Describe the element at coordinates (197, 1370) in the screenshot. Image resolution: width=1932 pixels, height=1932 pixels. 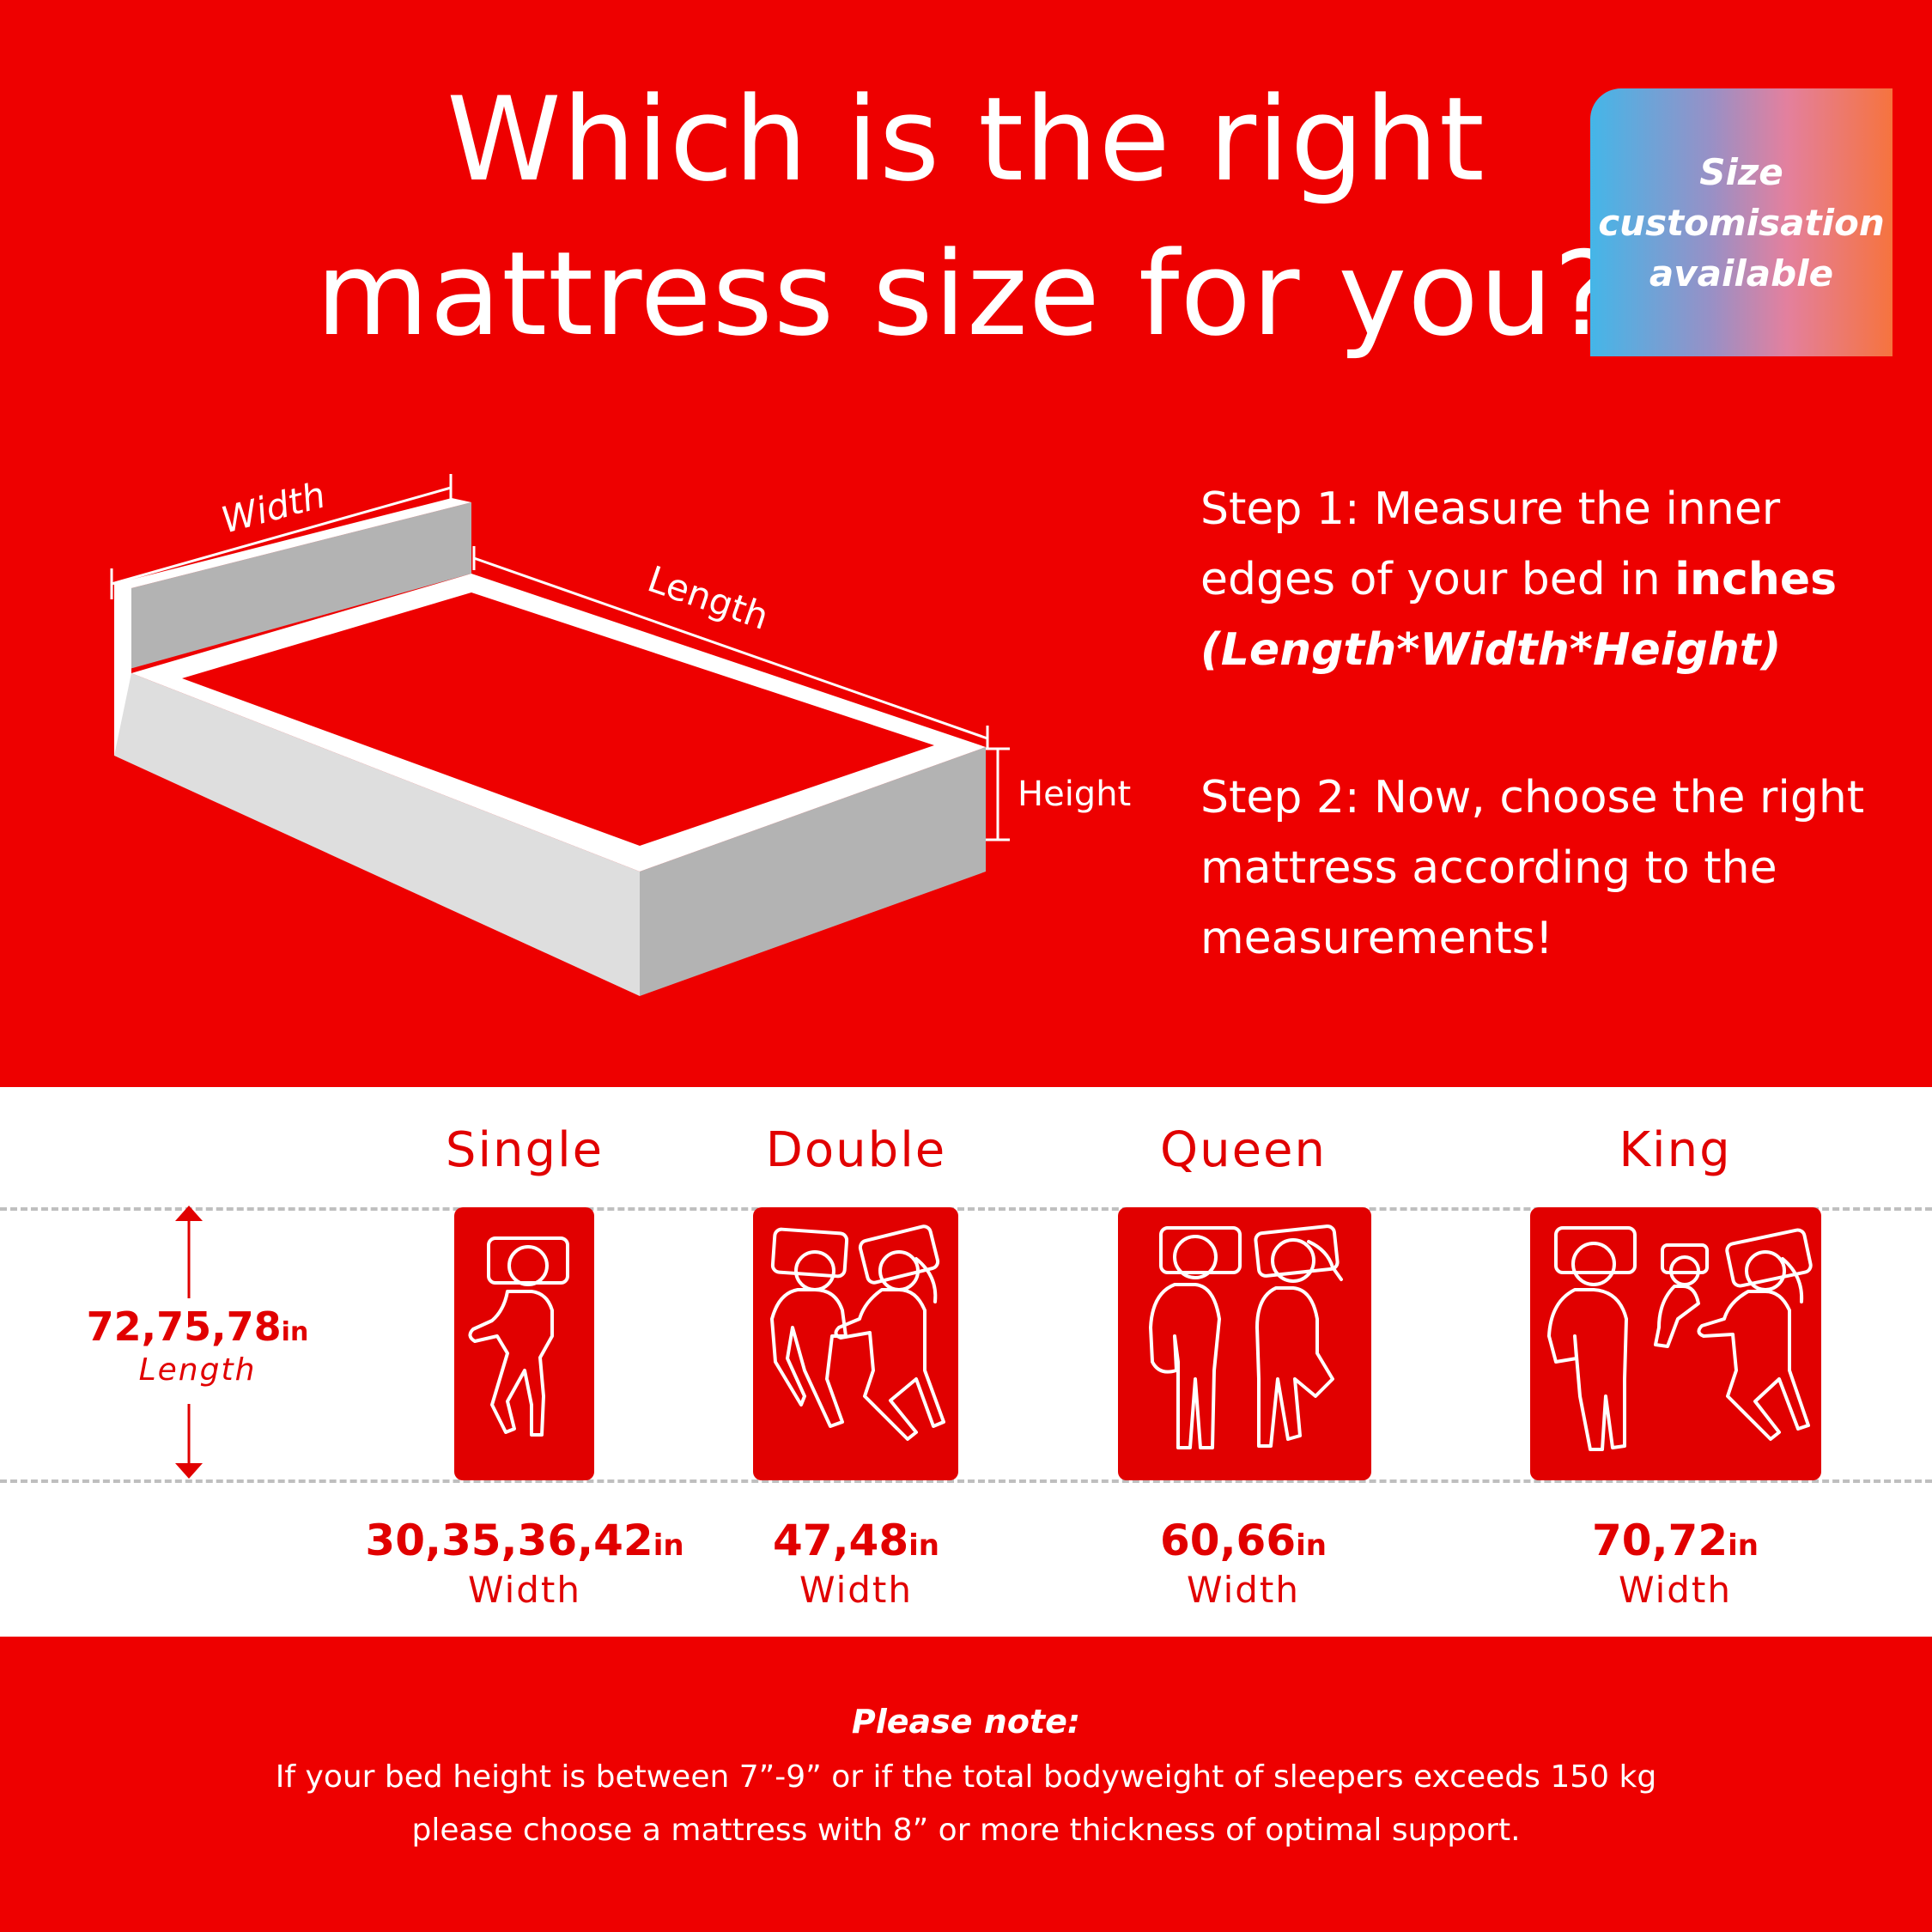
I see `length-caption: Length` at that location.